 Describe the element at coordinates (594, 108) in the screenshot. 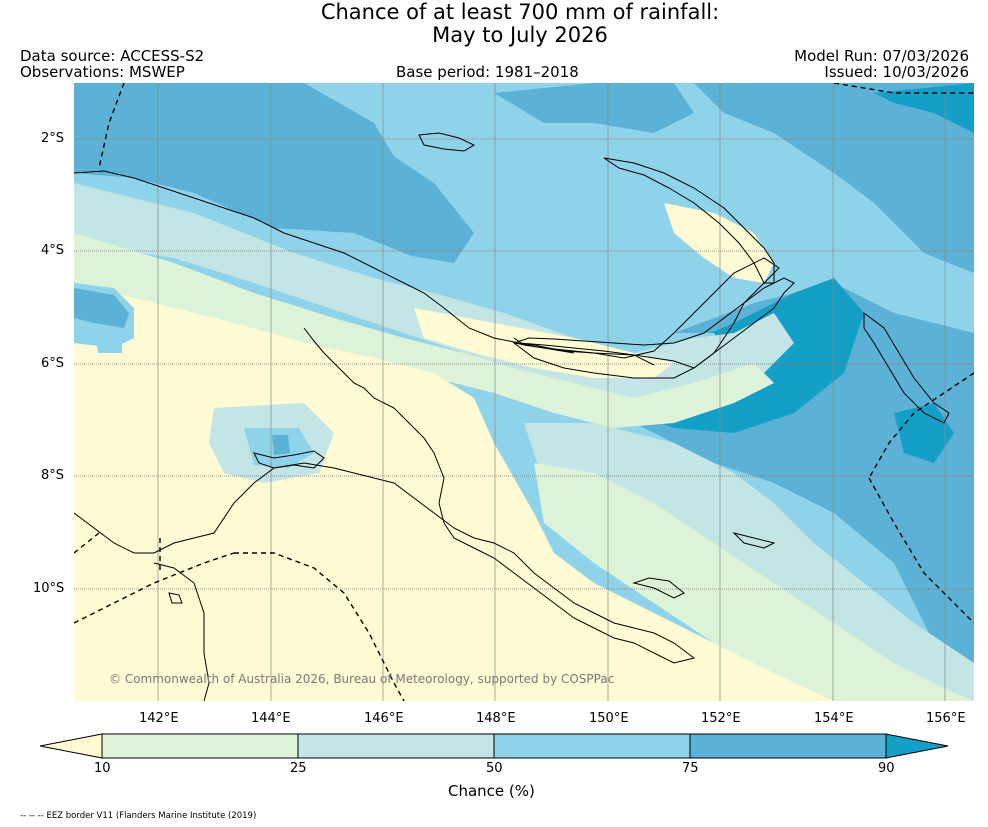

I see `chance-75-90-north-strip` at that location.